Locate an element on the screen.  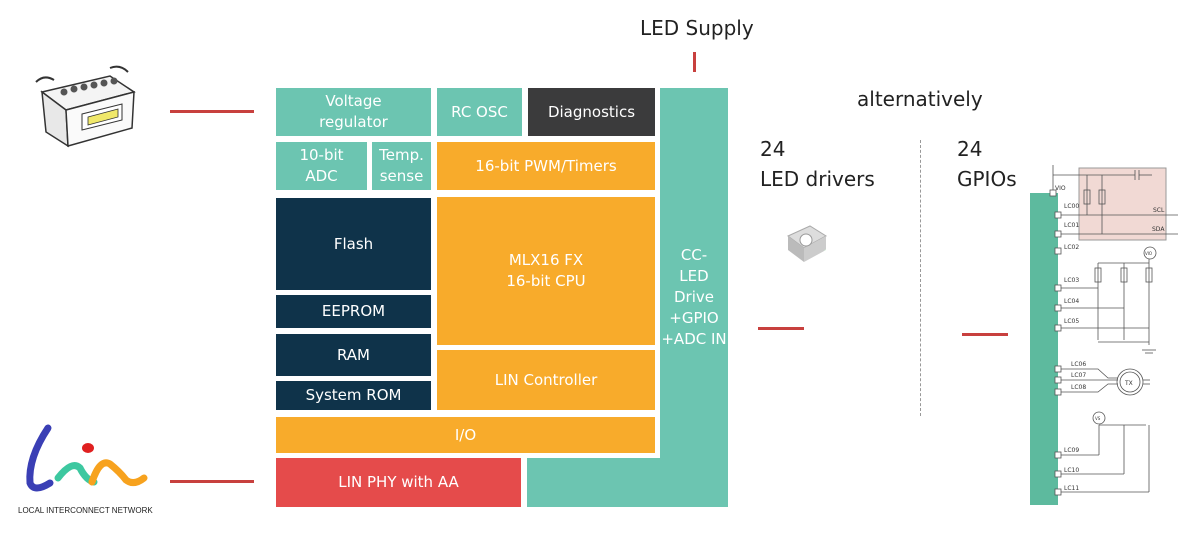
pwm-timers-block: 16-bit PWM/Timers is located at coordinates (546, 166).